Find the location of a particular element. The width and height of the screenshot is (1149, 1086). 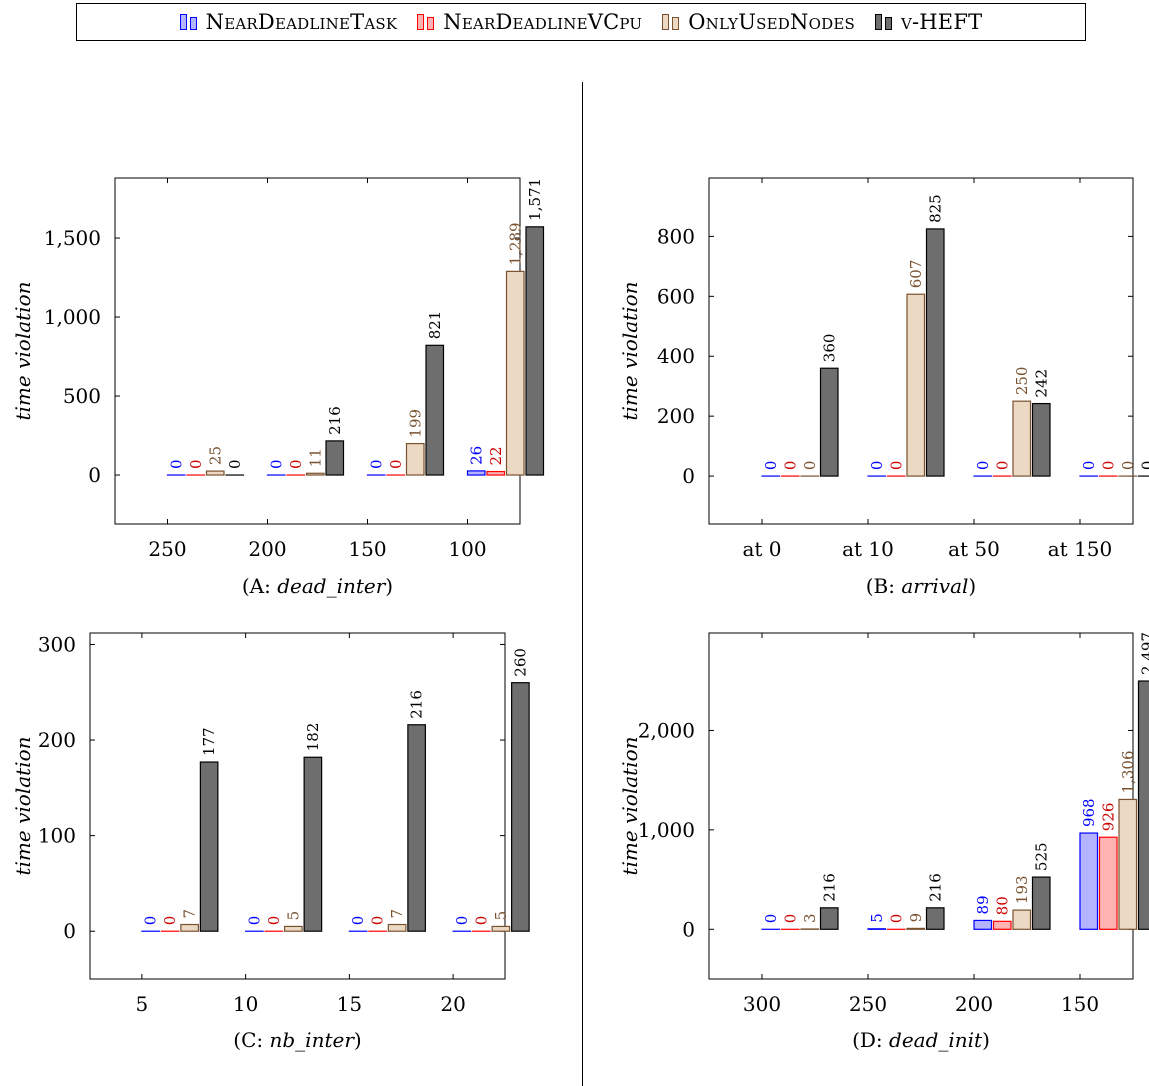

y-tick-label: 200 is located at coordinates (676, 416).